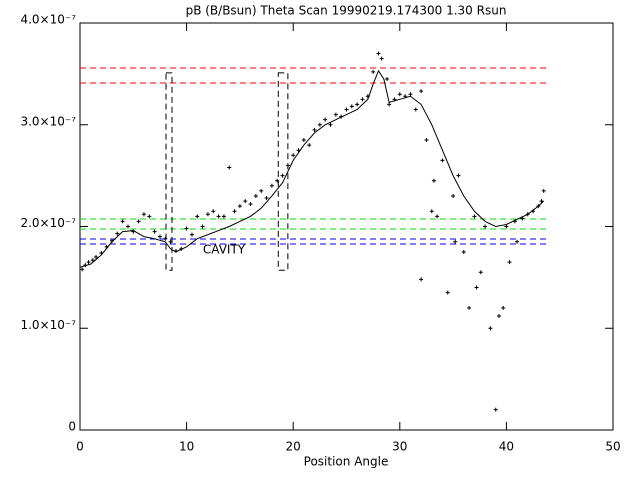 Image resolution: width=640 pixels, height=480 pixels. Describe the element at coordinates (224, 250) in the screenshot. I see `annotation: CAVITY` at that location.